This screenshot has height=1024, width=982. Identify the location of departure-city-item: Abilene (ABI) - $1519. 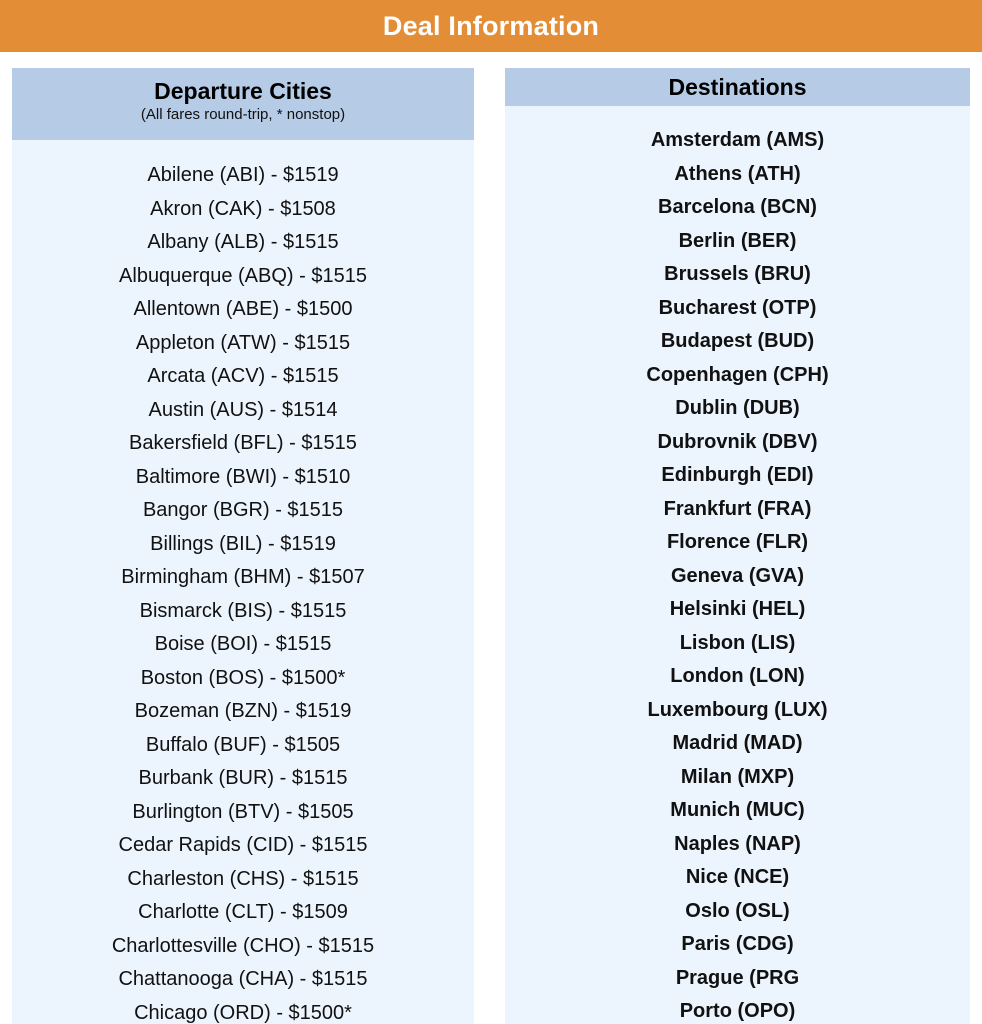
(243, 175).